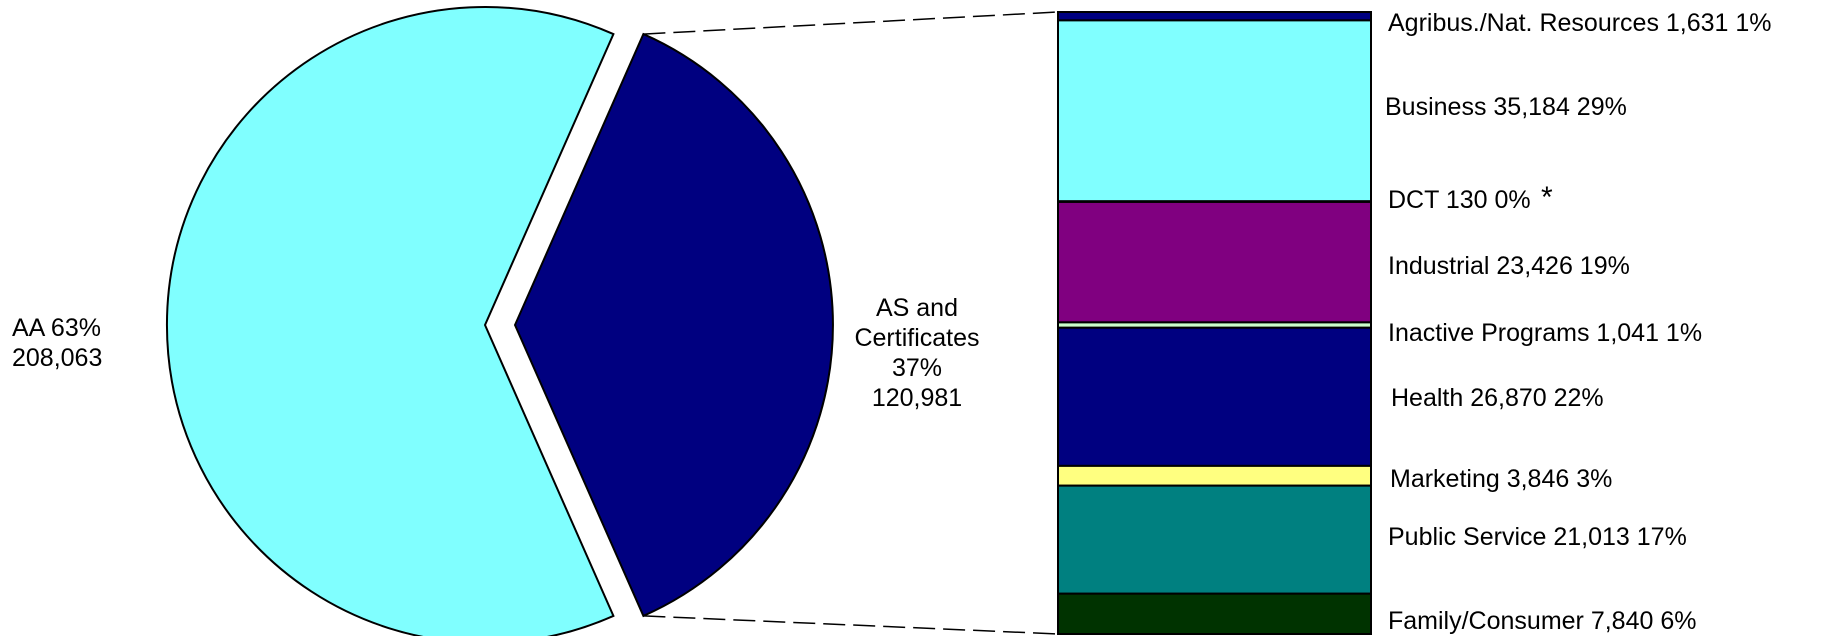 This screenshot has width=1828, height=636. Describe the element at coordinates (917, 398) in the screenshot. I see `pie-label-as-value: 120,981` at that location.